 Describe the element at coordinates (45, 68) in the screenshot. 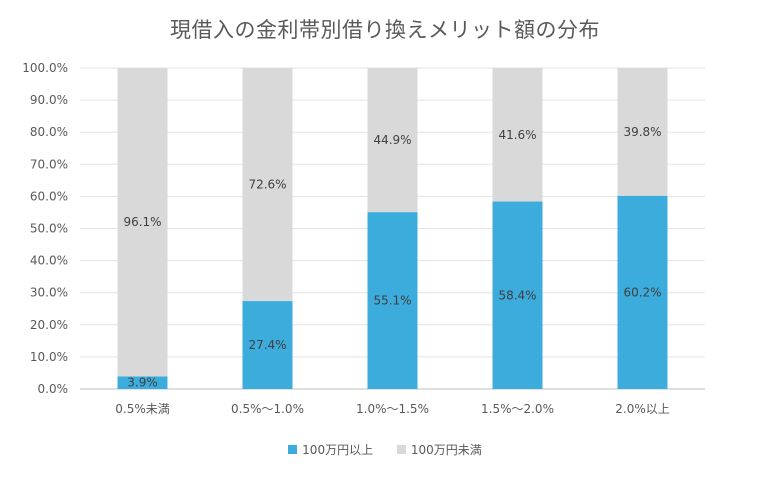

I see `y-tick-label: 100.0%` at that location.